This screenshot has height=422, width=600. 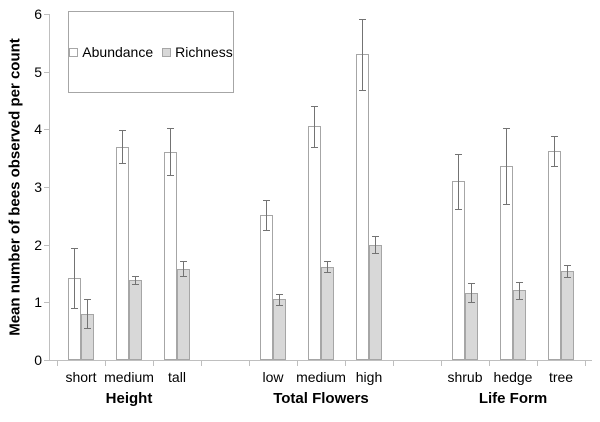 What do you see at coordinates (38, 302) in the screenshot?
I see `y-tick-label: 1` at bounding box center [38, 302].